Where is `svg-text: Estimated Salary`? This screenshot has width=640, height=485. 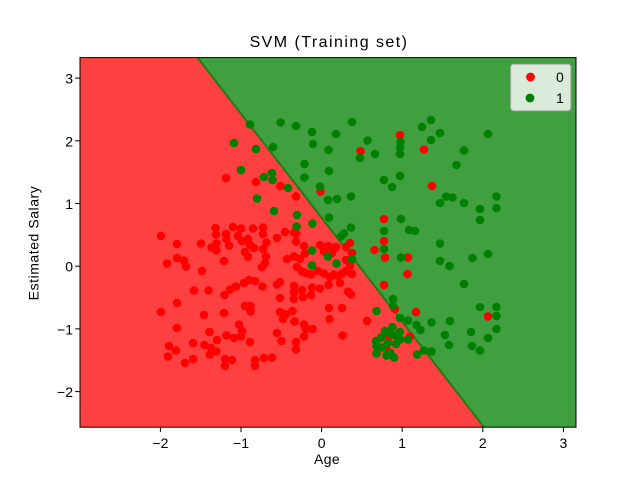
svg-text: Estimated Salary is located at coordinates (34, 243).